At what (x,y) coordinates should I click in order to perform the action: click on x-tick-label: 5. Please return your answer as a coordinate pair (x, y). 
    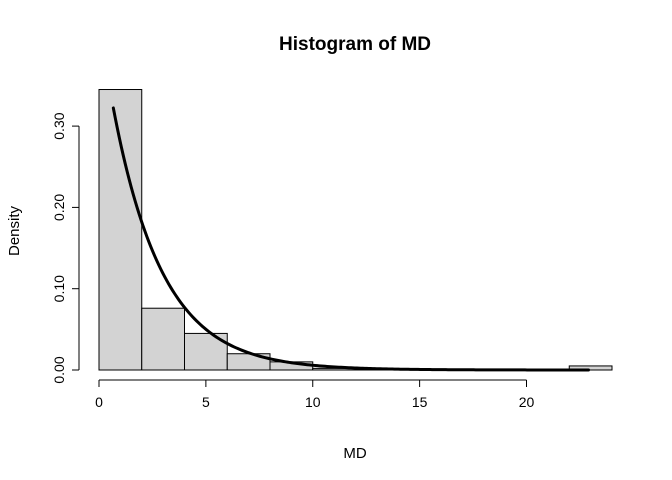
    Looking at the image, I should click on (206, 402).